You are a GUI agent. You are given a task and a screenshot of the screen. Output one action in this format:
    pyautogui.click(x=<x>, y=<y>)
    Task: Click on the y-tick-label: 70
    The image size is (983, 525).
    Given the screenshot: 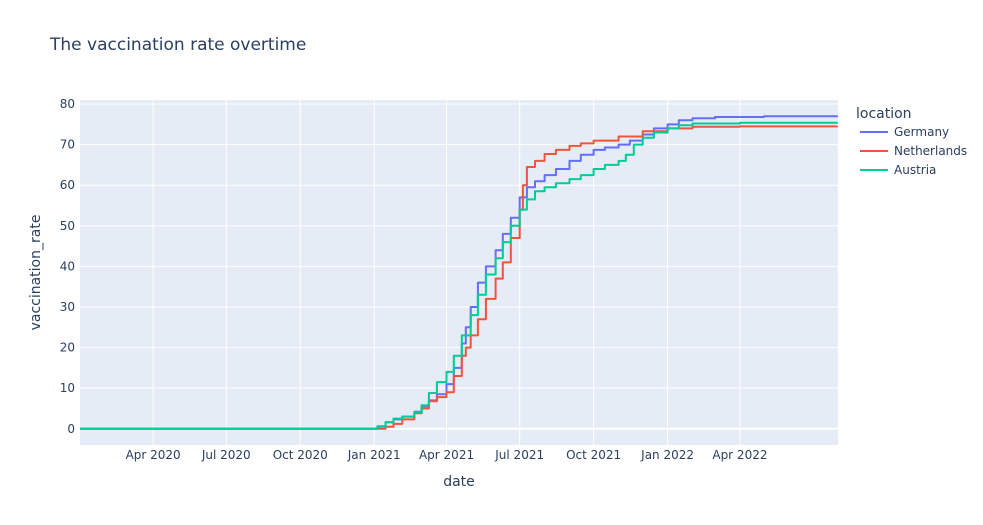 What is the action you would take?
    pyautogui.click(x=67, y=145)
    